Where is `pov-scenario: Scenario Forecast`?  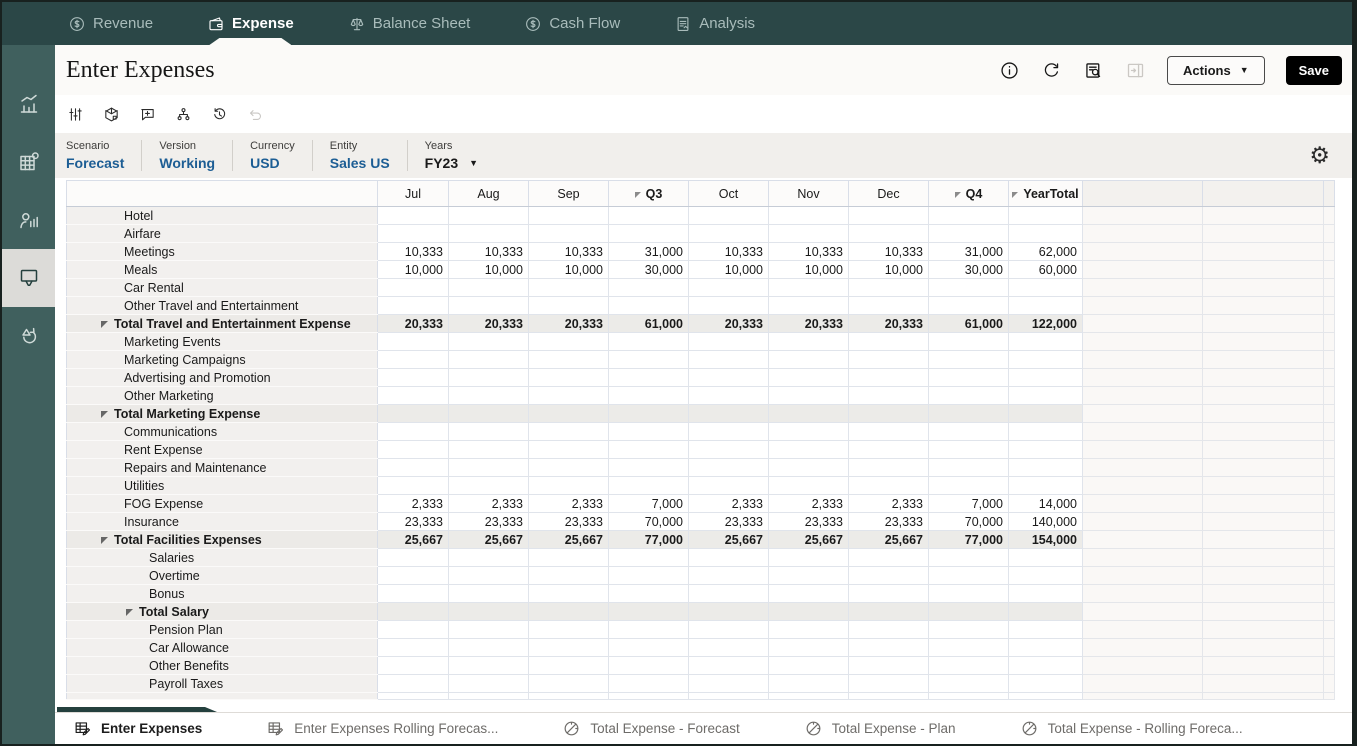
pov-scenario: Scenario Forecast is located at coordinates (103, 155).